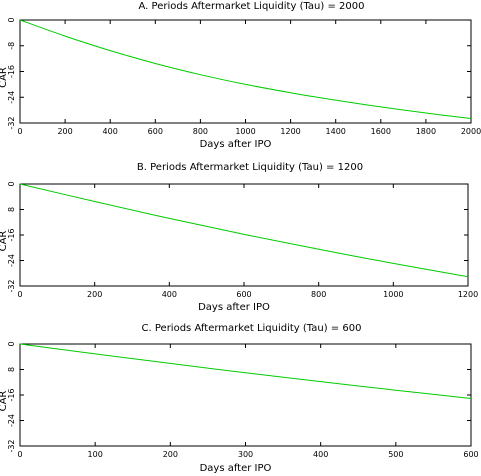 This screenshot has width=481, height=476. Describe the element at coordinates (395, 454) in the screenshot. I see `x-tick-label: 500` at that location.